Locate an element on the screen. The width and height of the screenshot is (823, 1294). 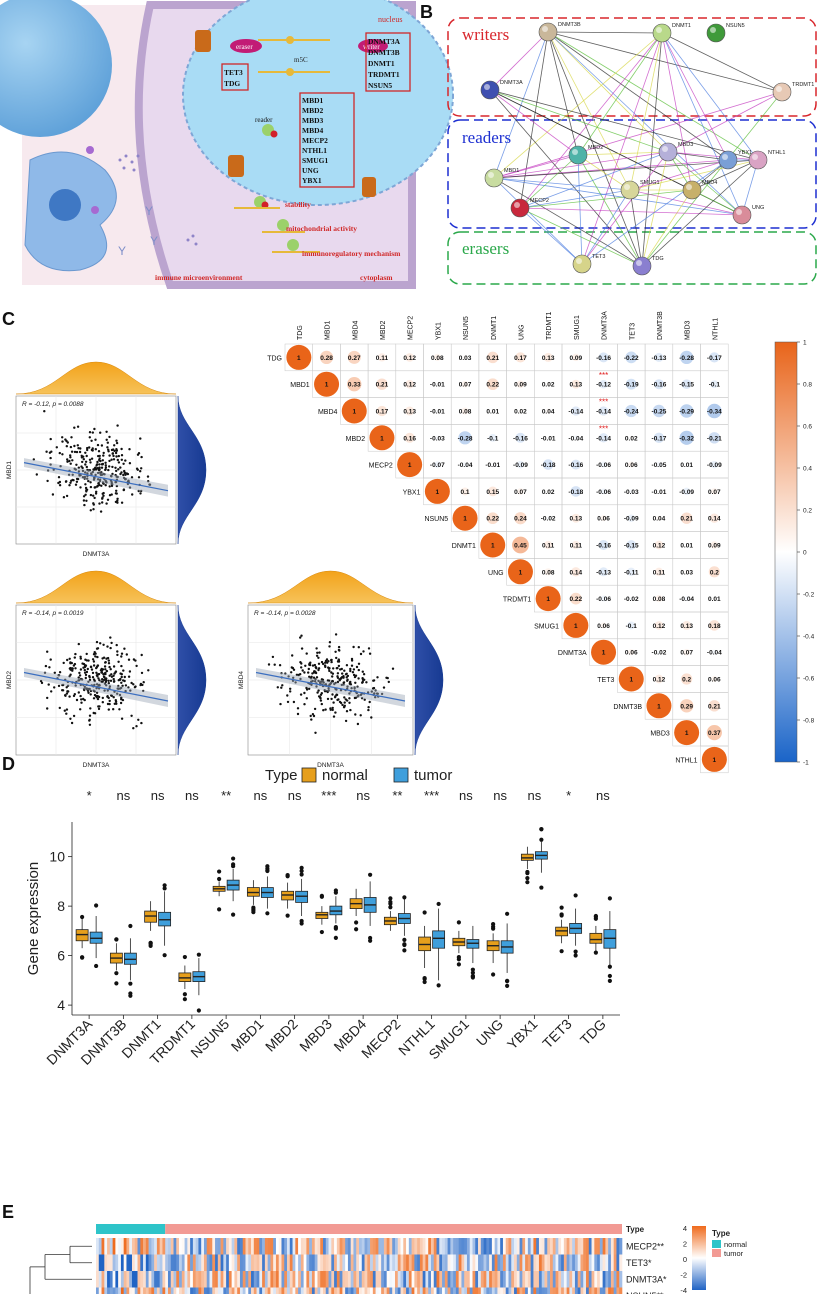
corr-value: 0.01 is located at coordinates (686, 465).